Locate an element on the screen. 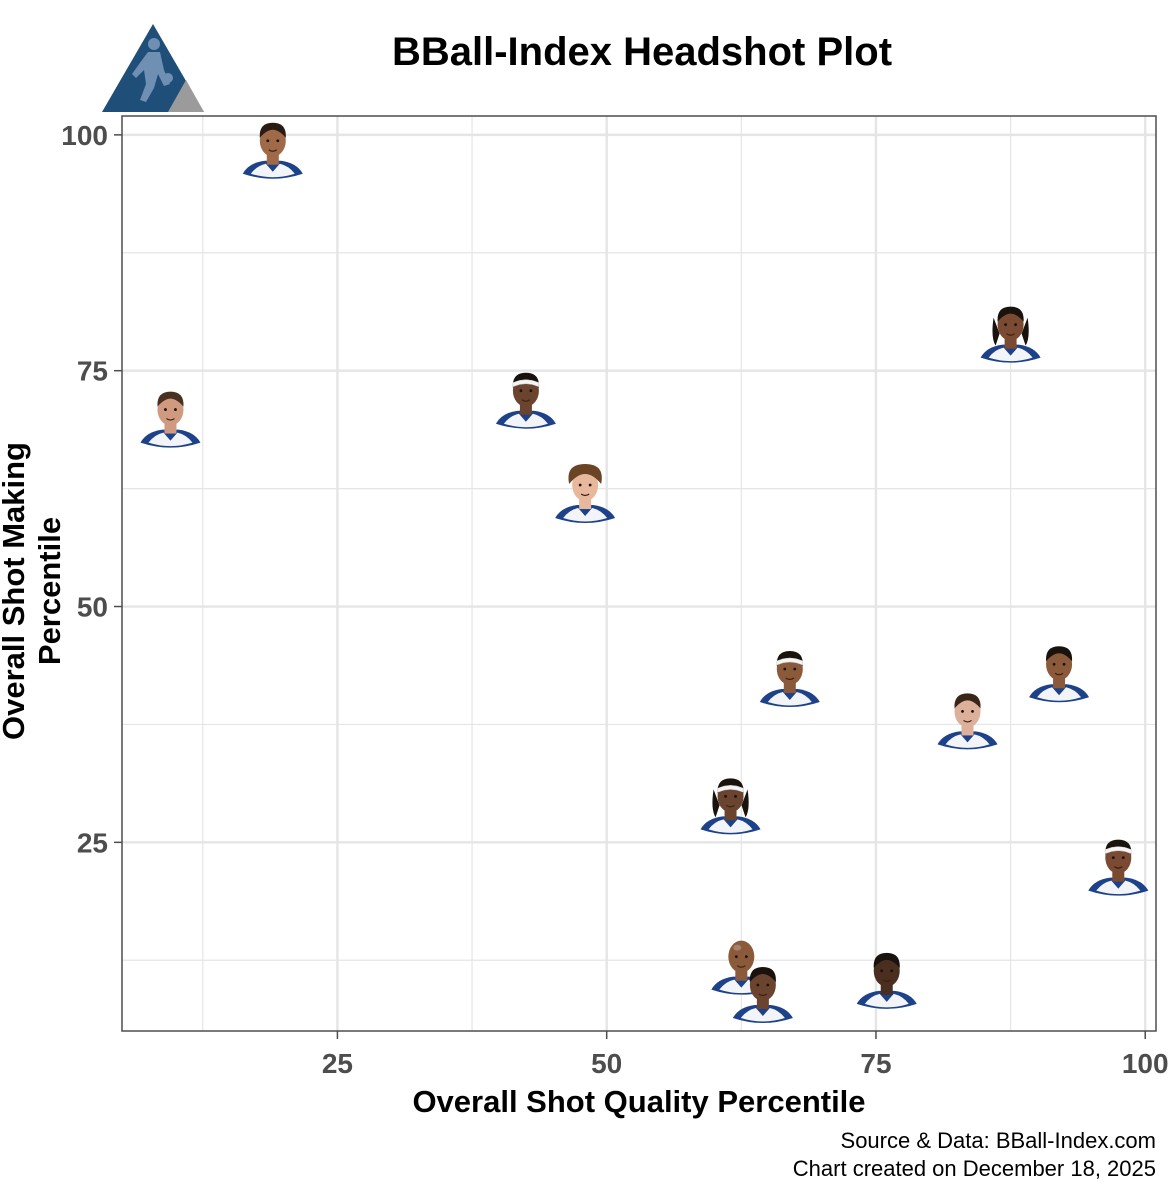  y-tick-label: 100 is located at coordinates (84, 135).